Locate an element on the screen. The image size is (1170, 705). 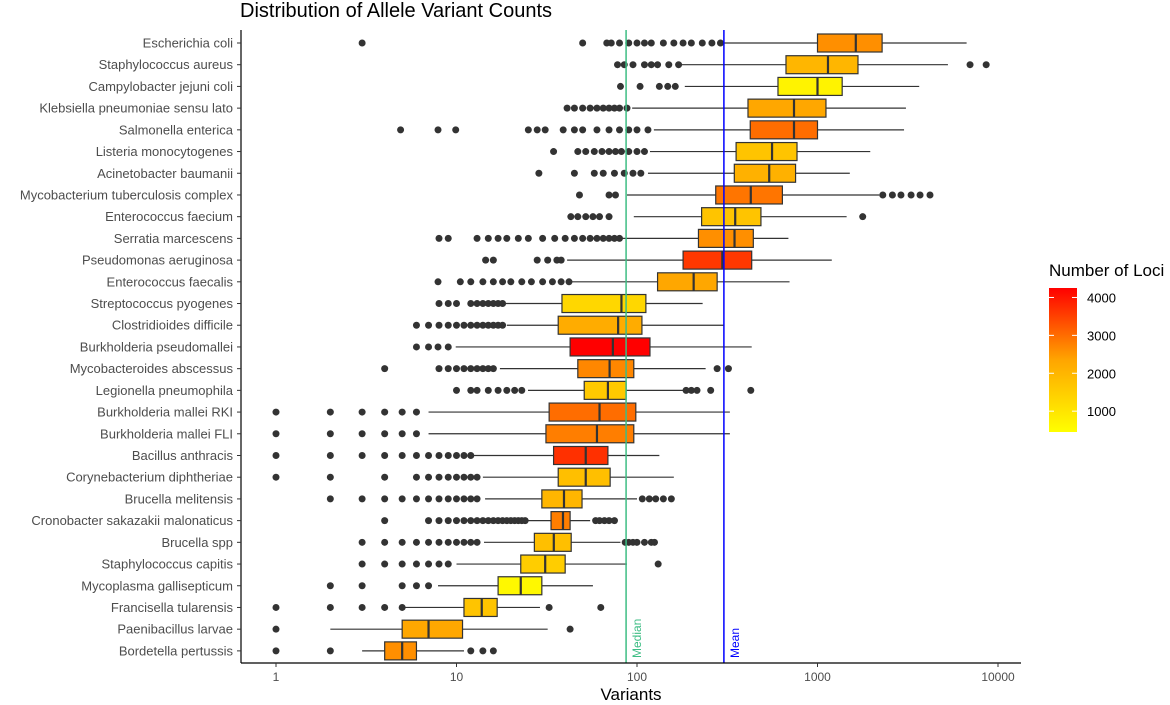
y-tick-label: Klebsiella pneumoniae sensu lato is located at coordinates (136, 108).